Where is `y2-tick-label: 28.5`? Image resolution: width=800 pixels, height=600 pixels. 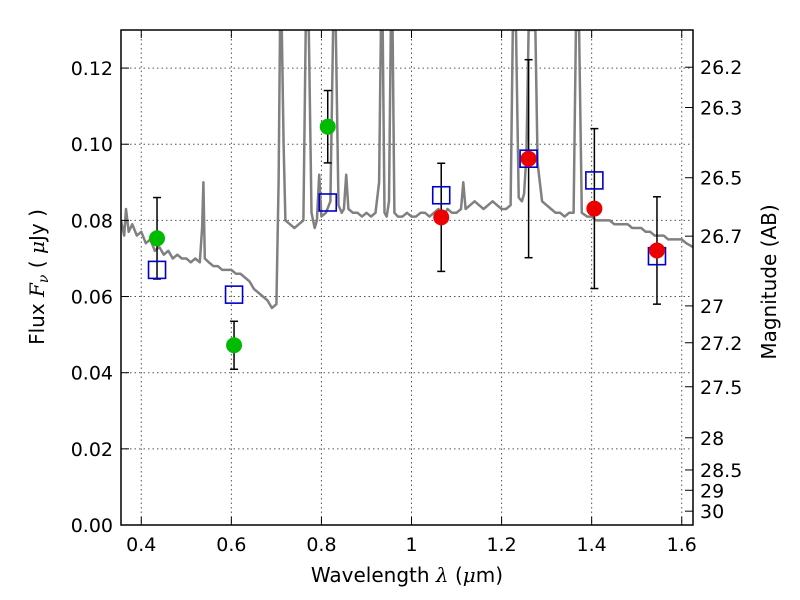
y2-tick-label: 28.5 is located at coordinates (721, 471).